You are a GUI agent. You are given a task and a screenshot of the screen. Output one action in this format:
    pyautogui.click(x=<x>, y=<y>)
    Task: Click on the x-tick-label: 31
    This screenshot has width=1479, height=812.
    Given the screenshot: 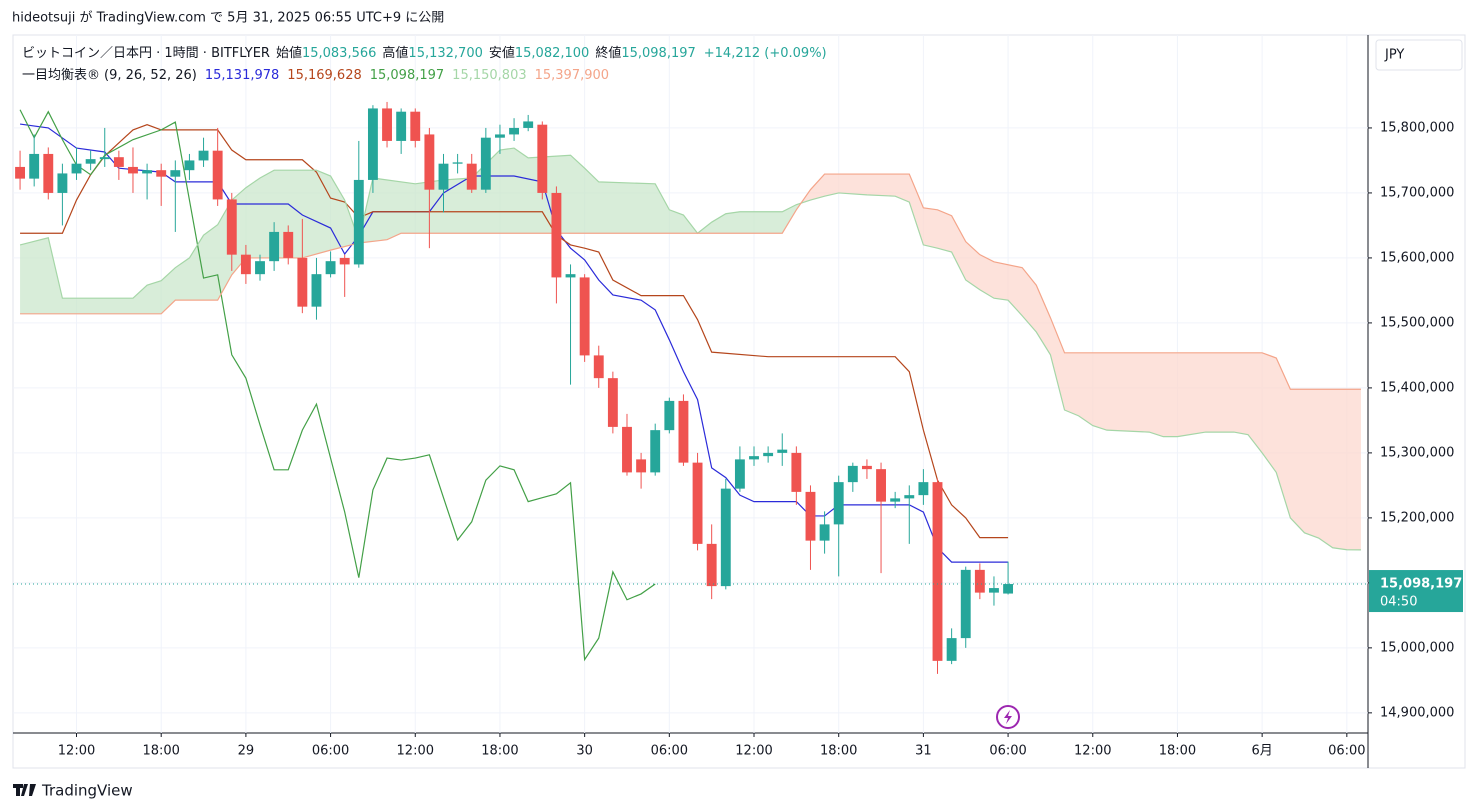 What is the action you would take?
    pyautogui.click(x=923, y=751)
    